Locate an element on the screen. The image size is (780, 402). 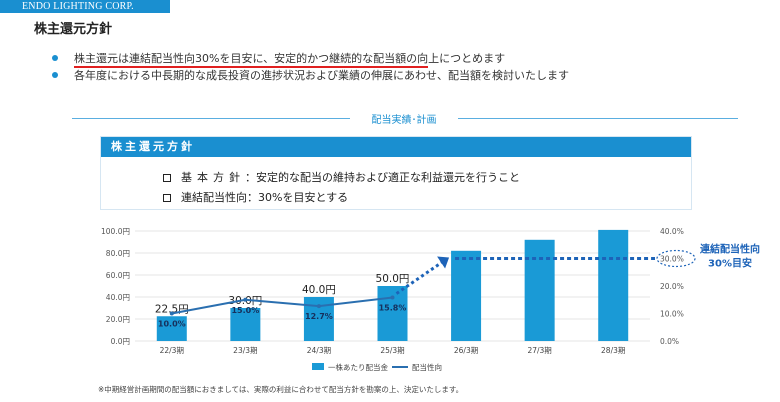
policy-row-text: ：安定的な配当の維持および適正な利益還元を行うこと is located at coordinates (382, 177).